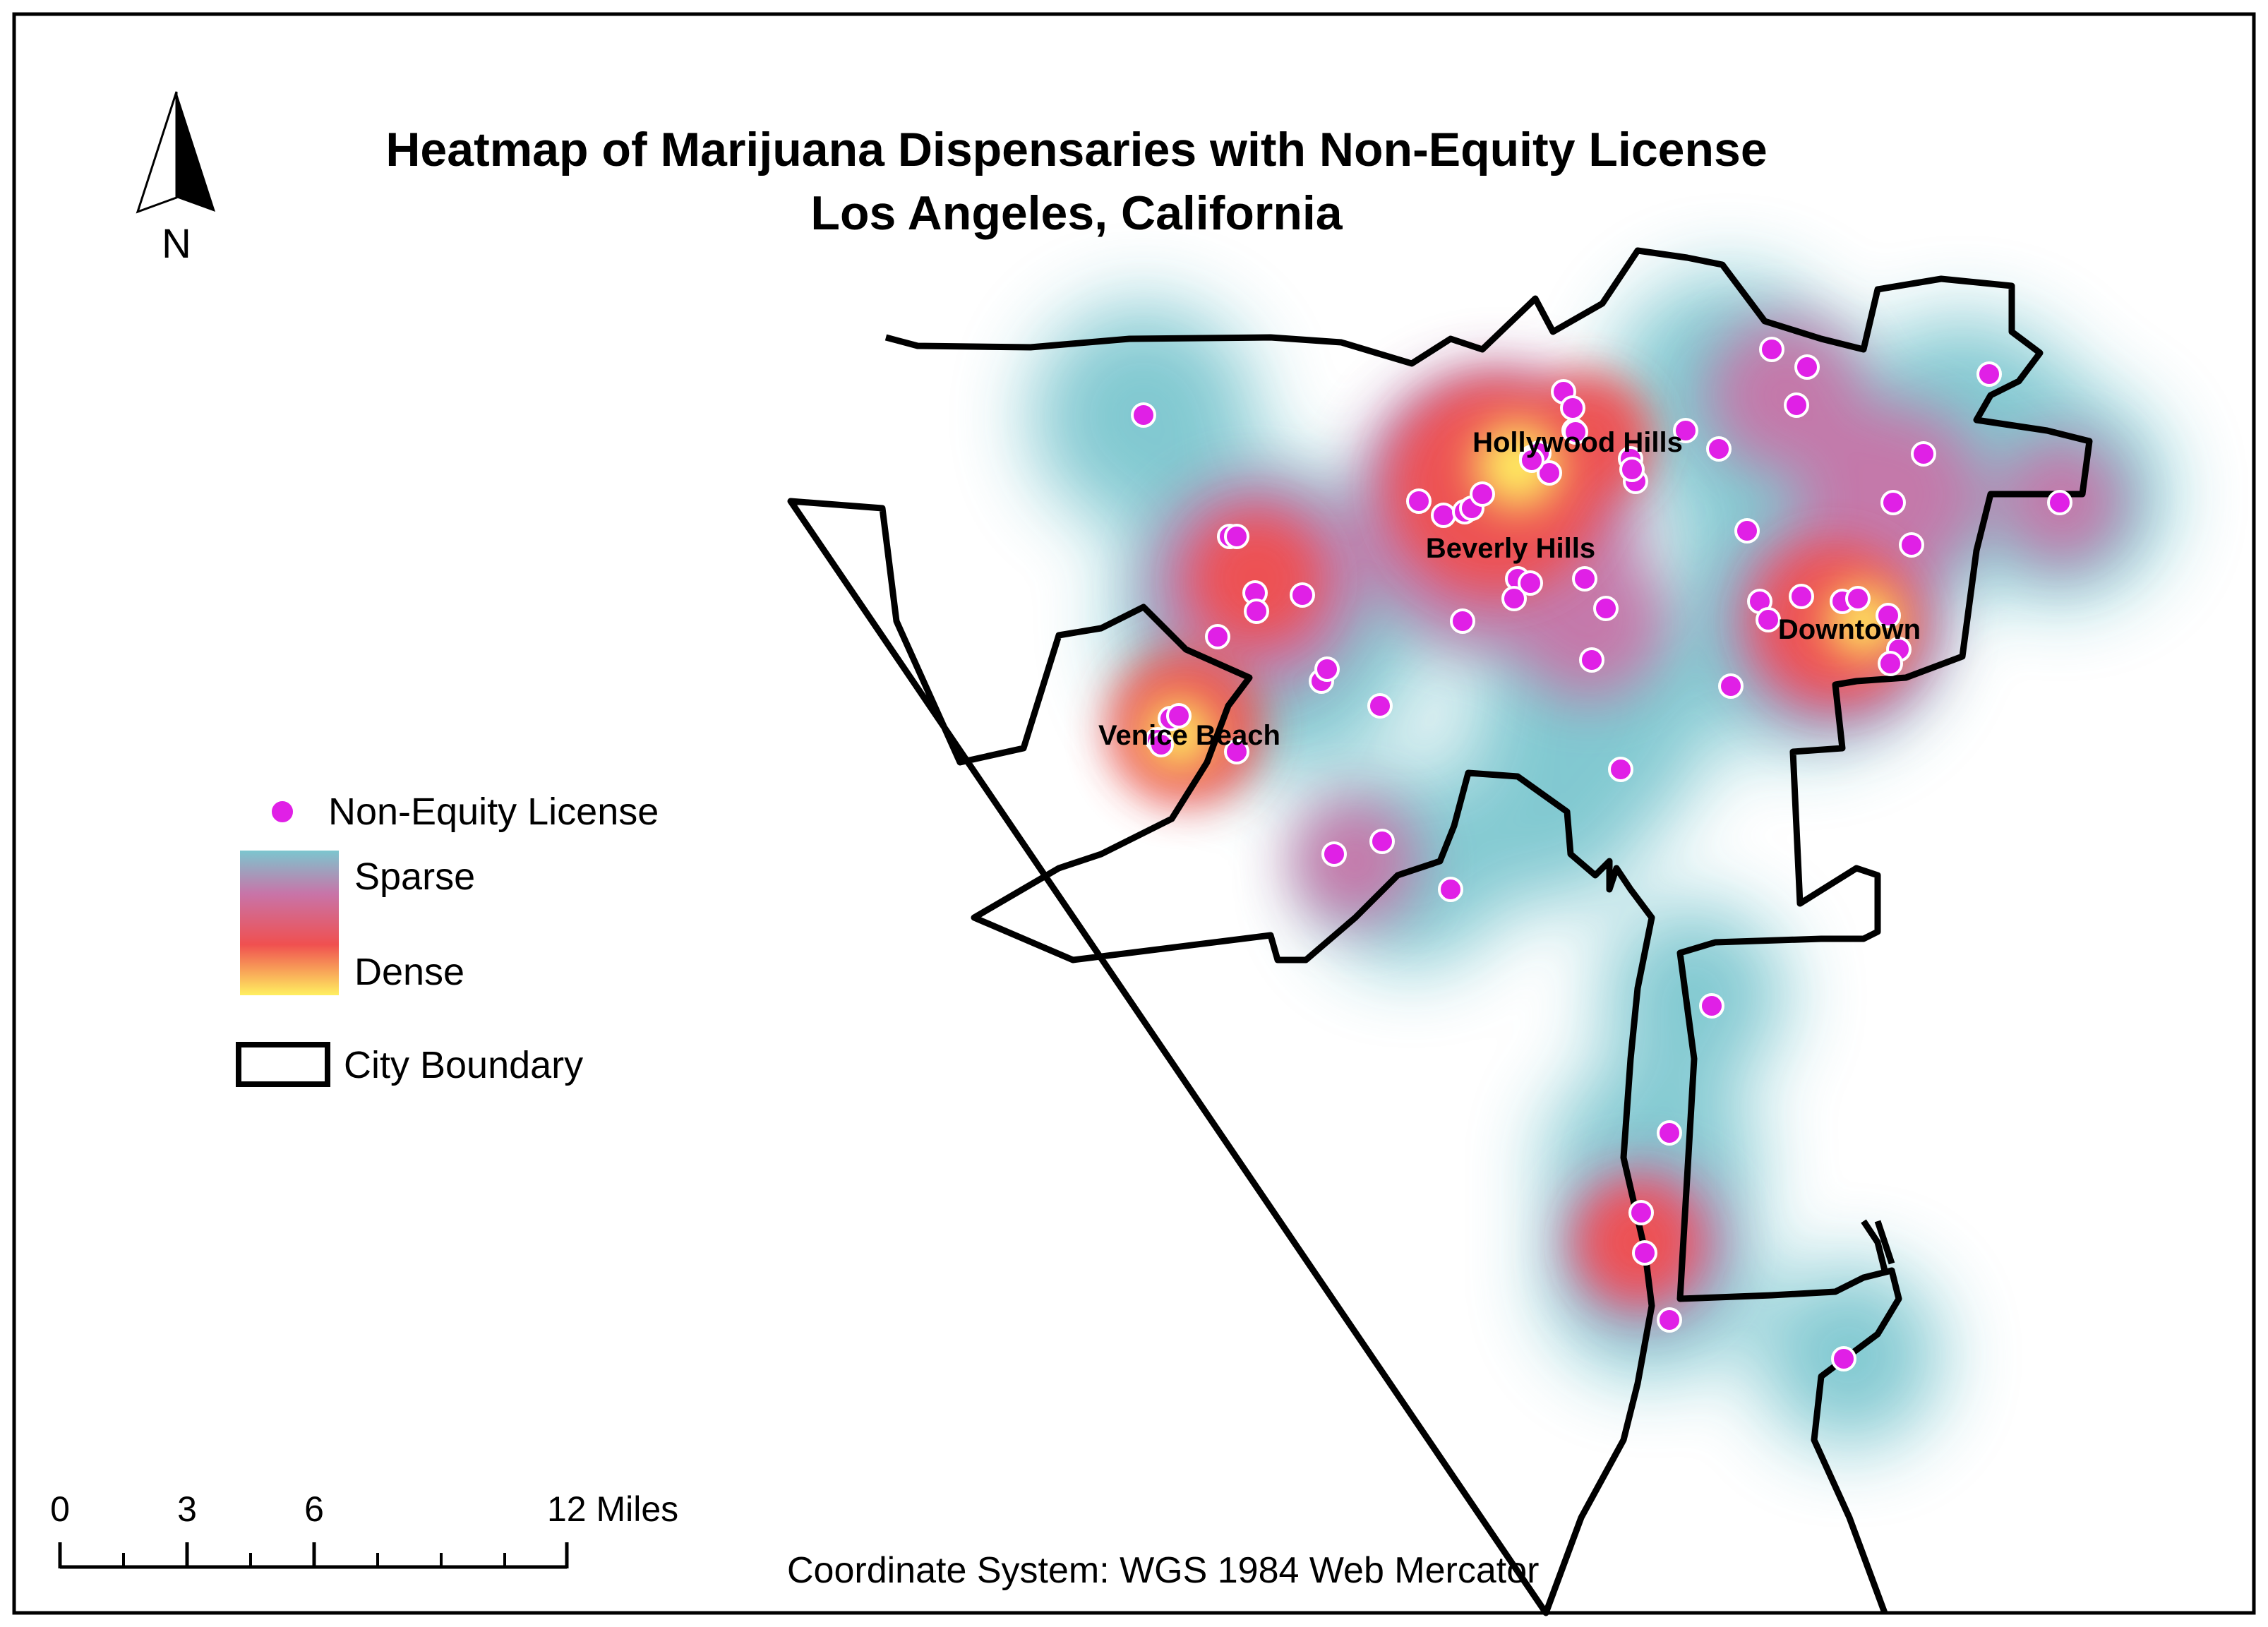 The height and width of the screenshot is (1627, 2268). Describe the element at coordinates (283, 1064) in the screenshot. I see `legend-boundary-swatch` at that location.